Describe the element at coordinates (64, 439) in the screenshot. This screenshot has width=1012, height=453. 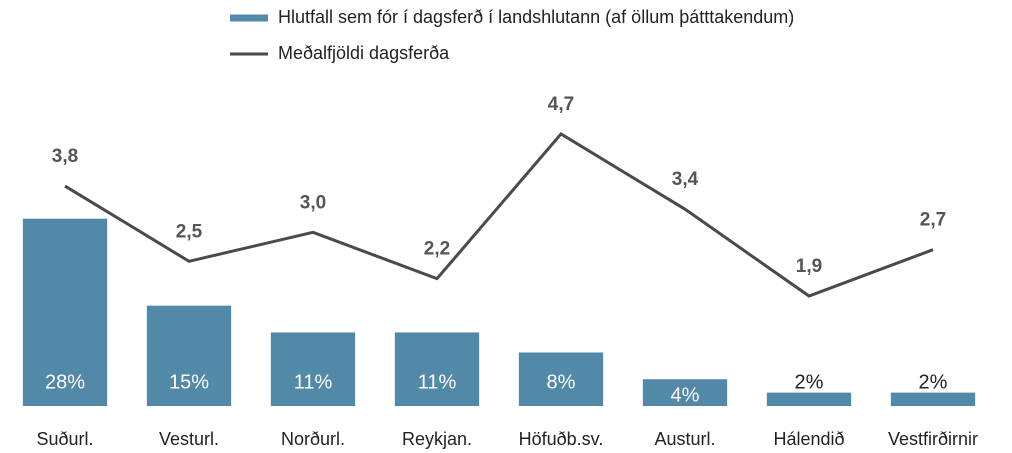
I see `x-tick-label: Suðurl.` at that location.